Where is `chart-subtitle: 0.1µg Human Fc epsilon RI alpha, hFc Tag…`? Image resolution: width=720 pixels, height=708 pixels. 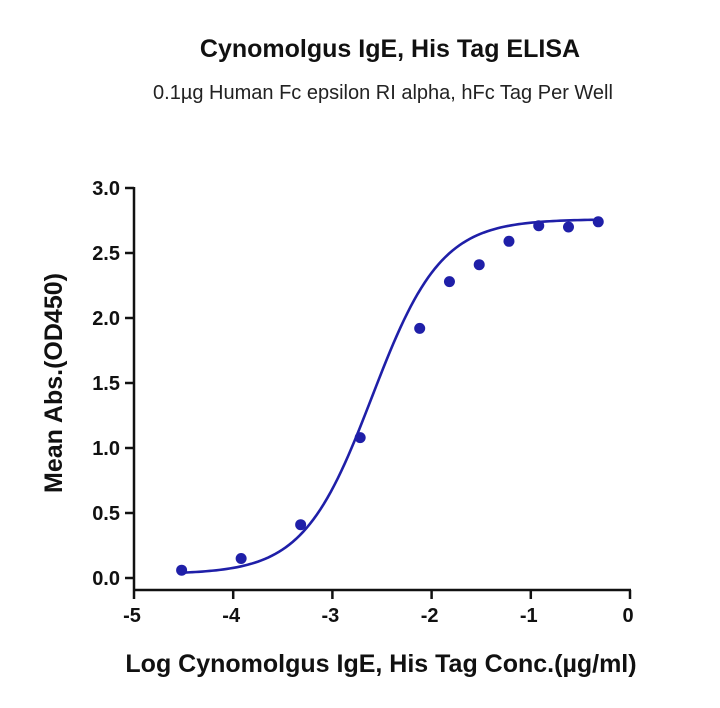 chart-subtitle: 0.1µg Human Fc epsilon RI alpha, hFc Tag… is located at coordinates (383, 93).